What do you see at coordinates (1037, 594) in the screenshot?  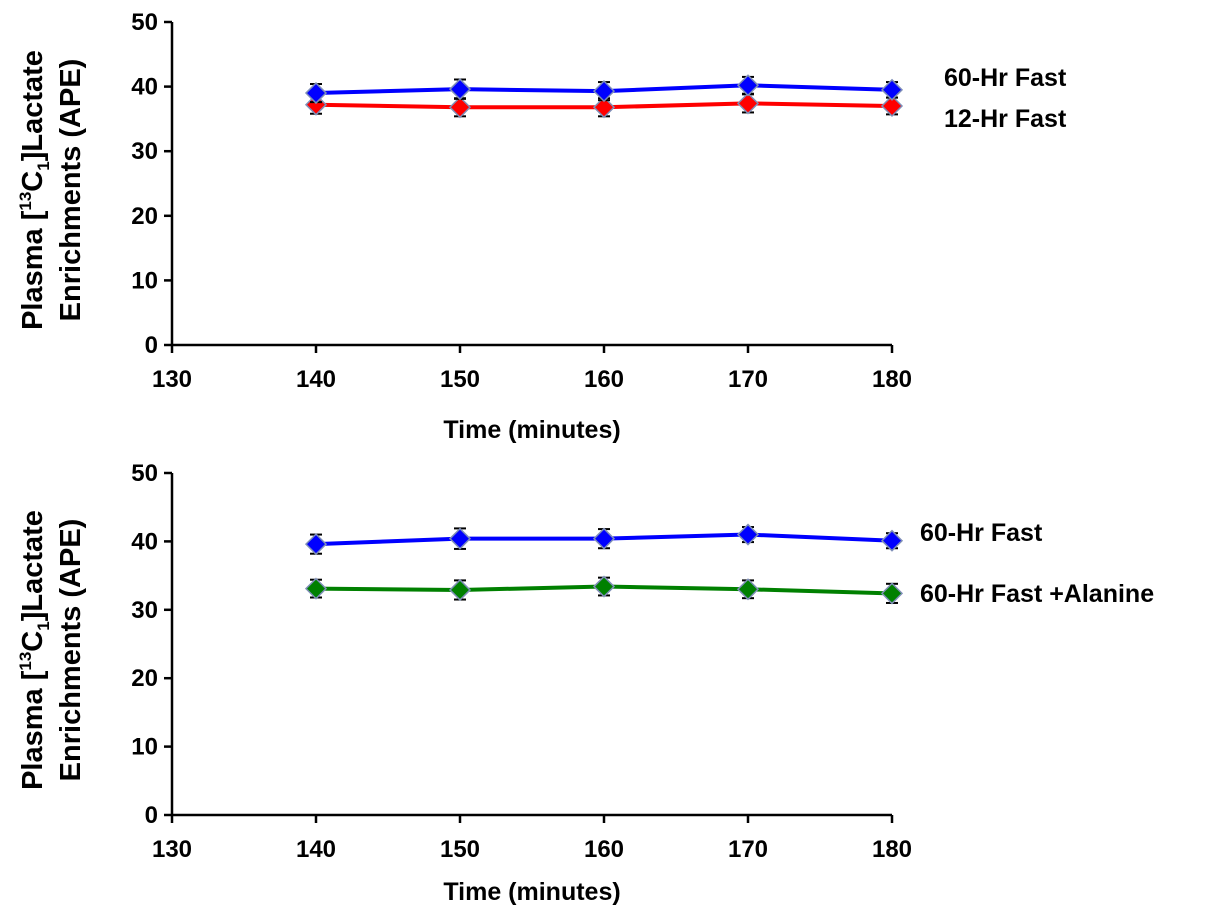 I see `legend-label: 60-Hr Fast +Alanine` at bounding box center [1037, 594].